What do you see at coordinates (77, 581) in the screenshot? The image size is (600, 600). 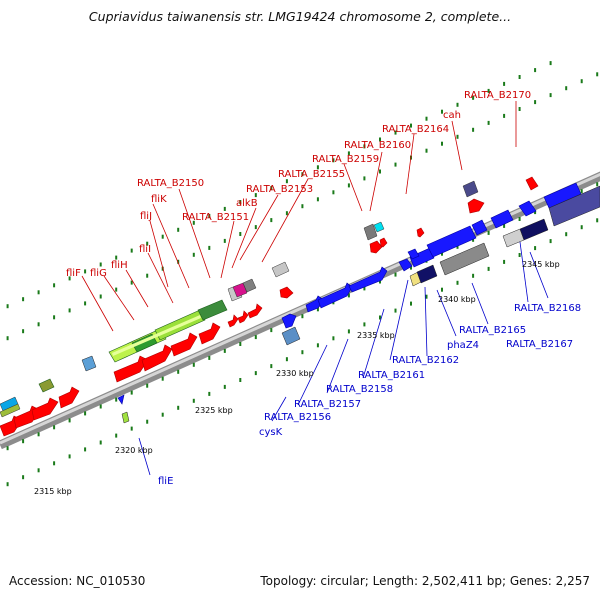 I see `accession-text: Accession: NC_010530` at bounding box center [77, 581].